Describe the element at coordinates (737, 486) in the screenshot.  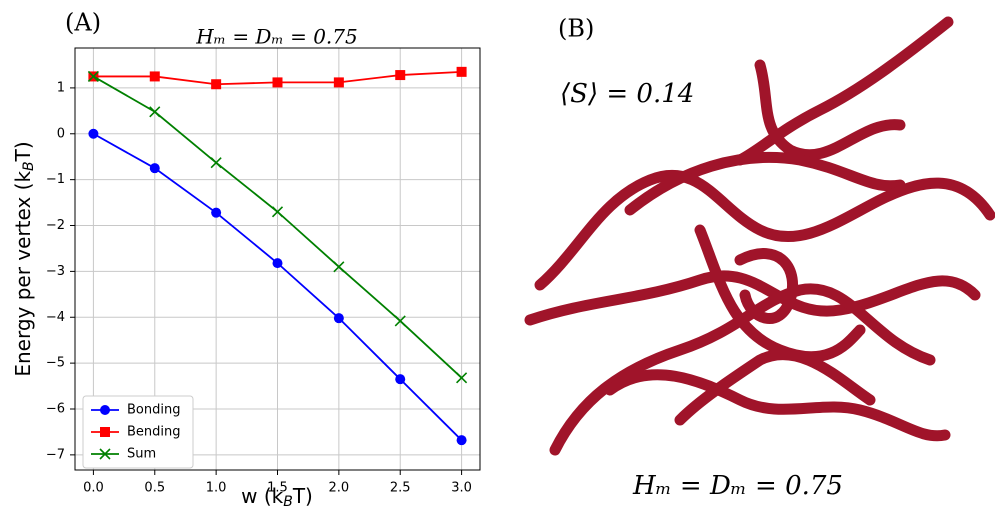
I see `caption: Hₘ = Dₘ = 0.75` at that location.